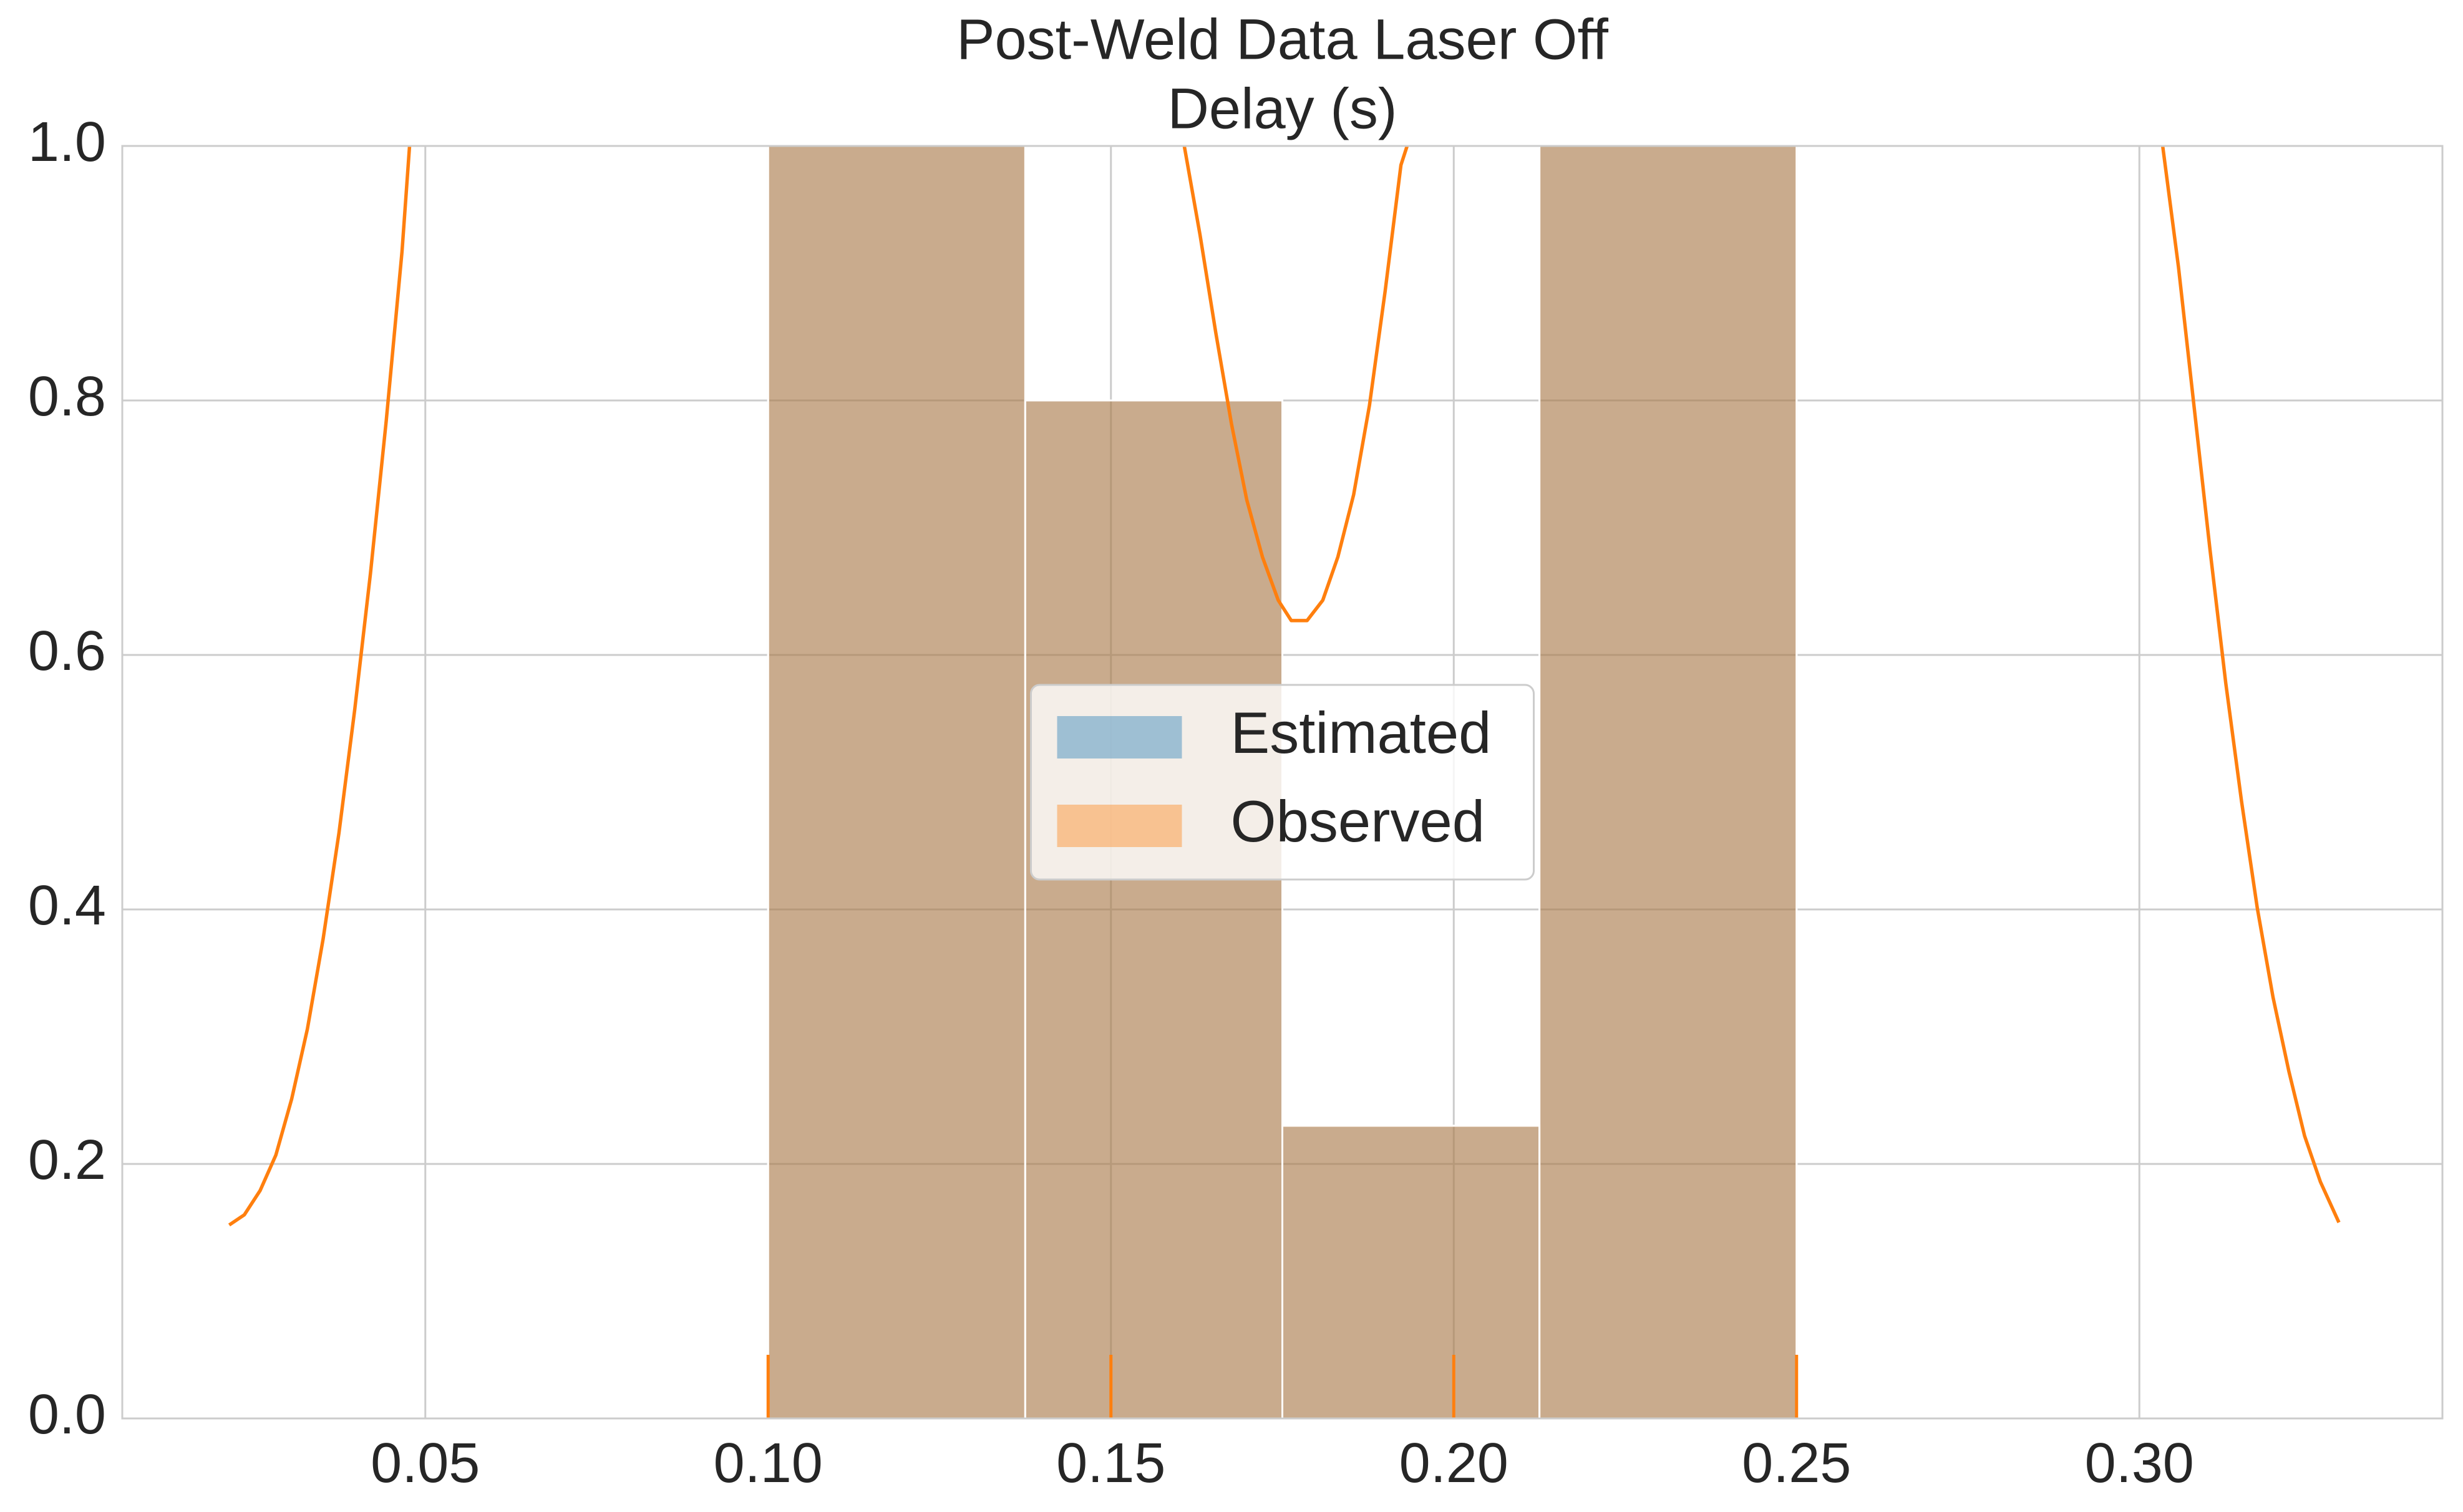  I want to click on x-tick-label: 0.30, so click(2139, 1463).